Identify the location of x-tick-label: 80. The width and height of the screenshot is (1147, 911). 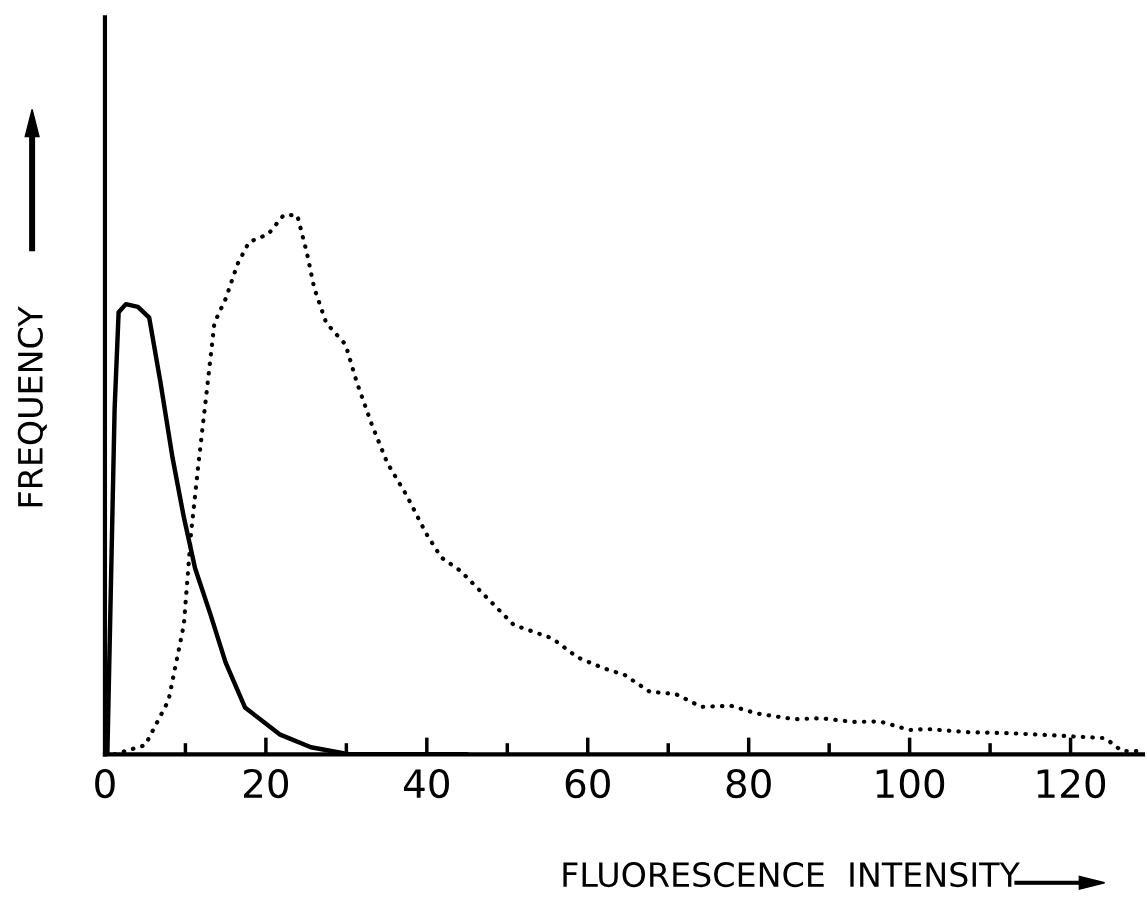
(748, 783).